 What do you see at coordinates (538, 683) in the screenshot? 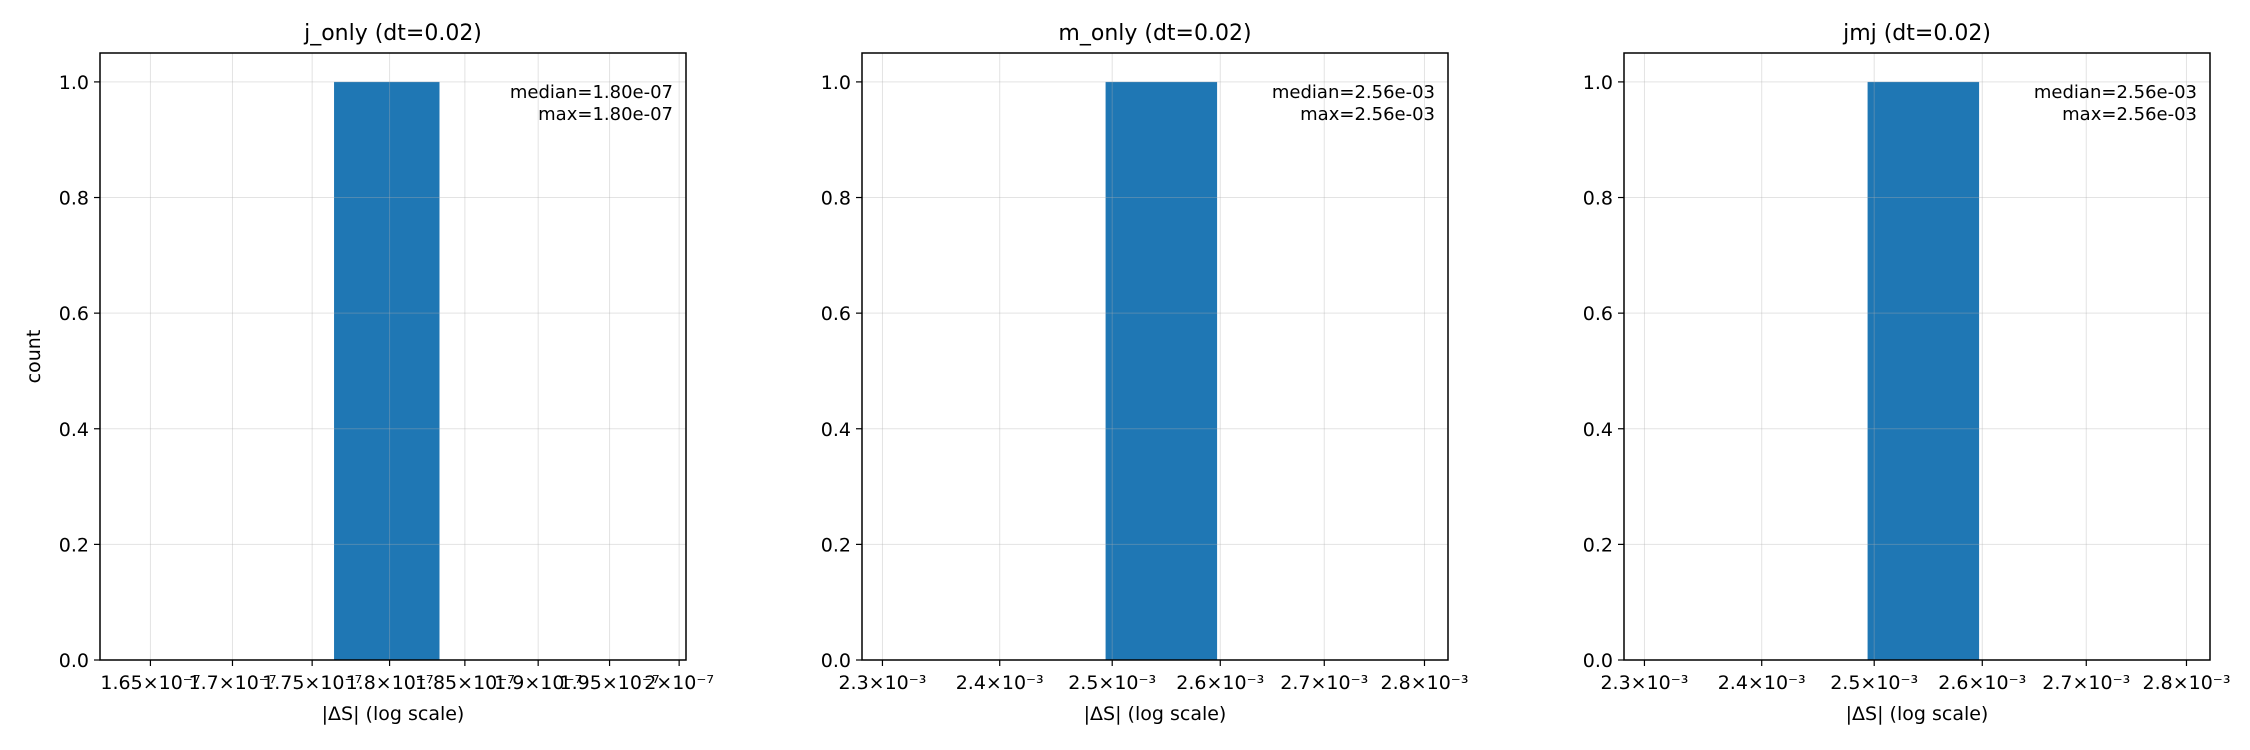
I see `x-tick-label: 1.9×10⁻⁷` at bounding box center [538, 683].